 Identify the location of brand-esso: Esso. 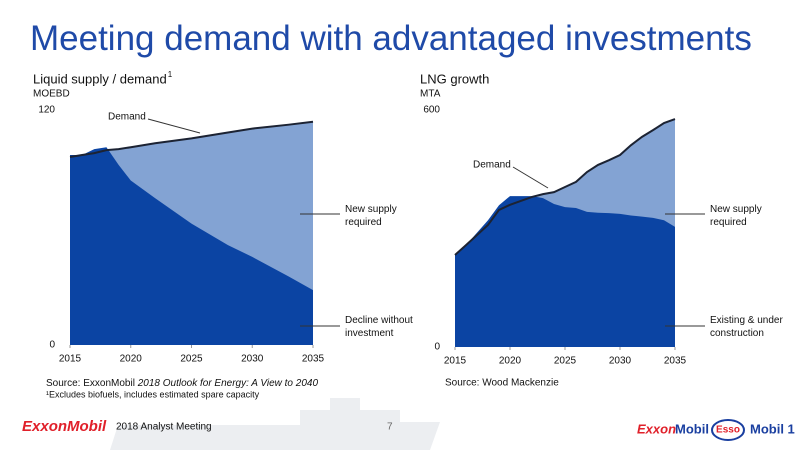
(728, 430).